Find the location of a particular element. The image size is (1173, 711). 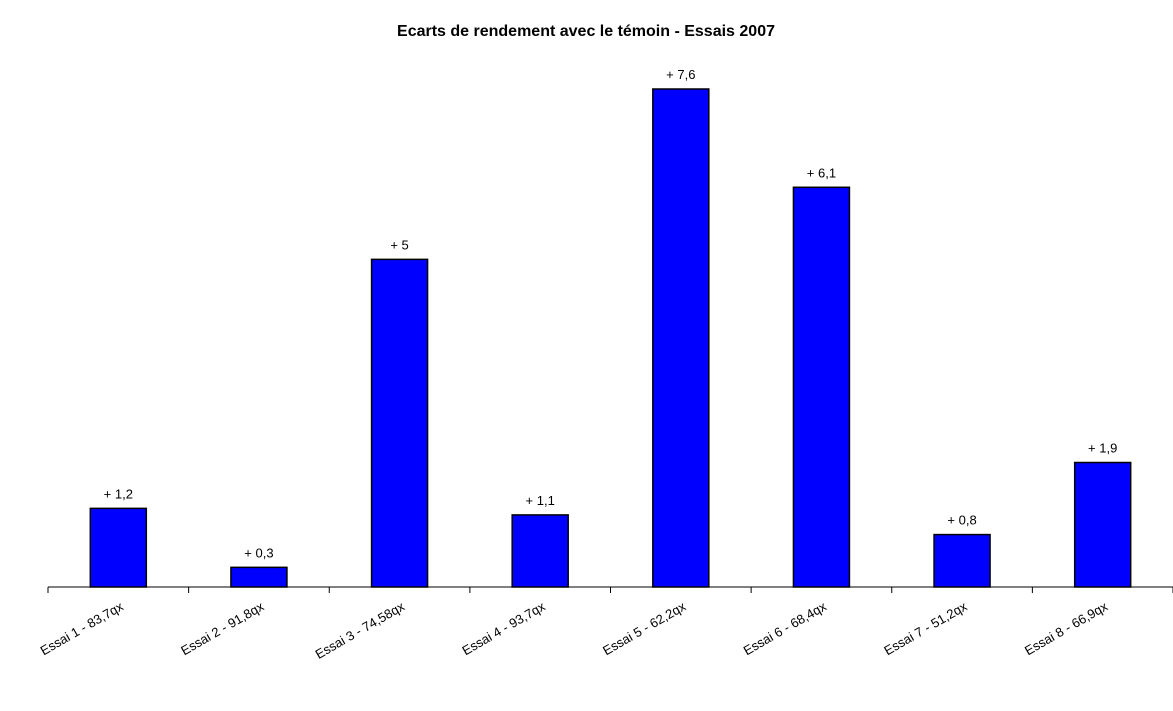

data-label-7: + 0,8 is located at coordinates (961, 520).